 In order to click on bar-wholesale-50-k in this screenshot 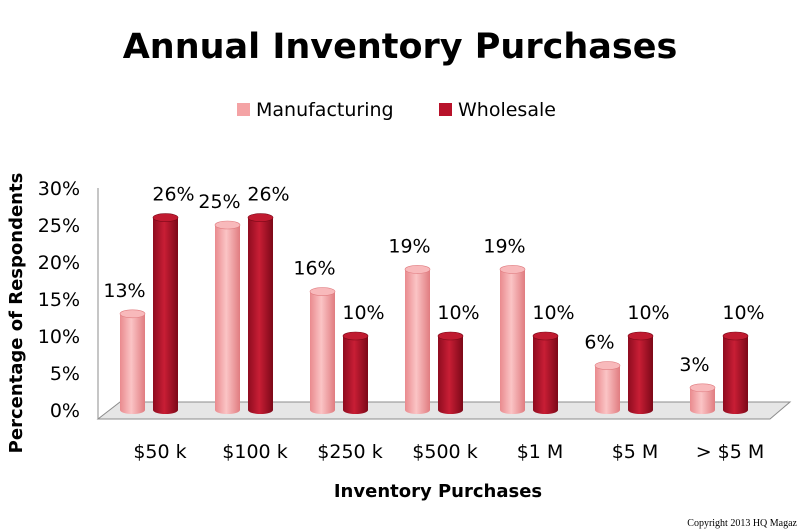, I will do `click(165, 313)`.